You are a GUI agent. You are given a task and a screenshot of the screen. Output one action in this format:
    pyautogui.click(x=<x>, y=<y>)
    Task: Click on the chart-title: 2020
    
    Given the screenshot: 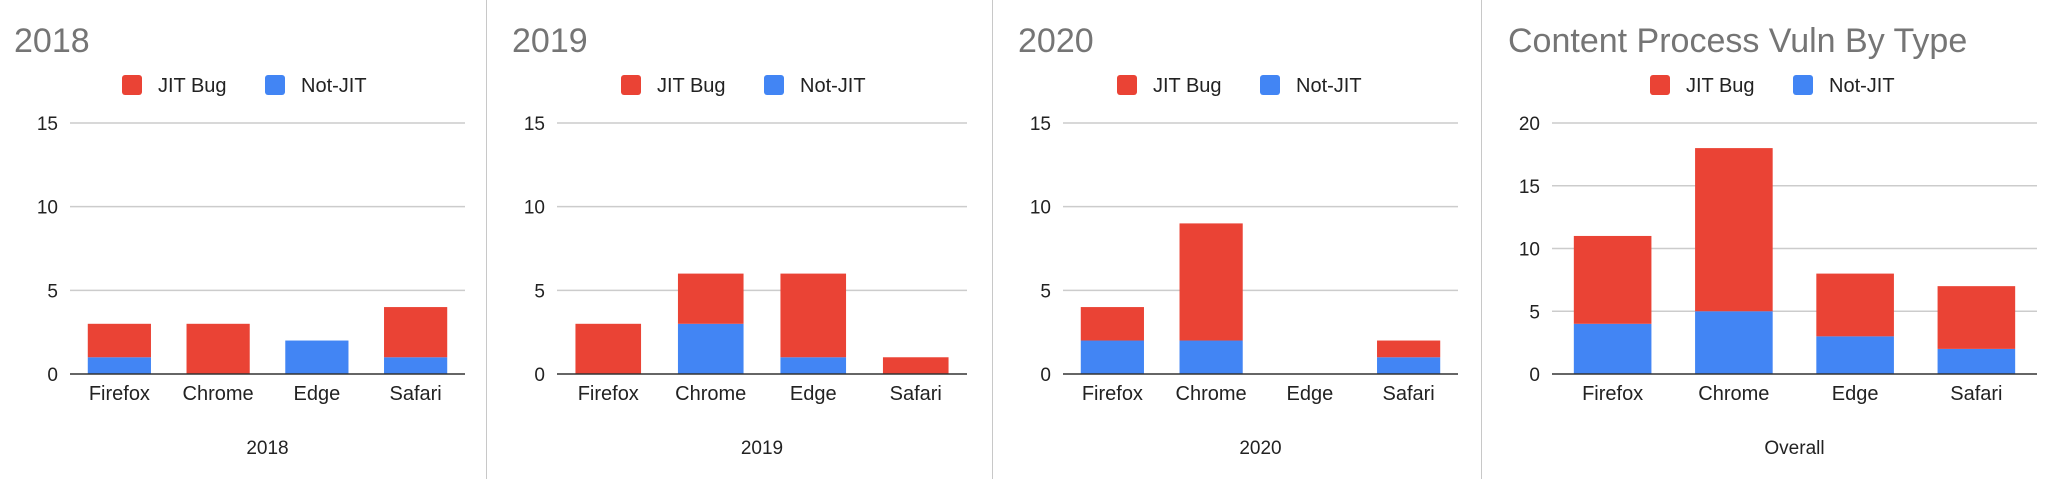 What is the action you would take?
    pyautogui.click(x=1056, y=41)
    